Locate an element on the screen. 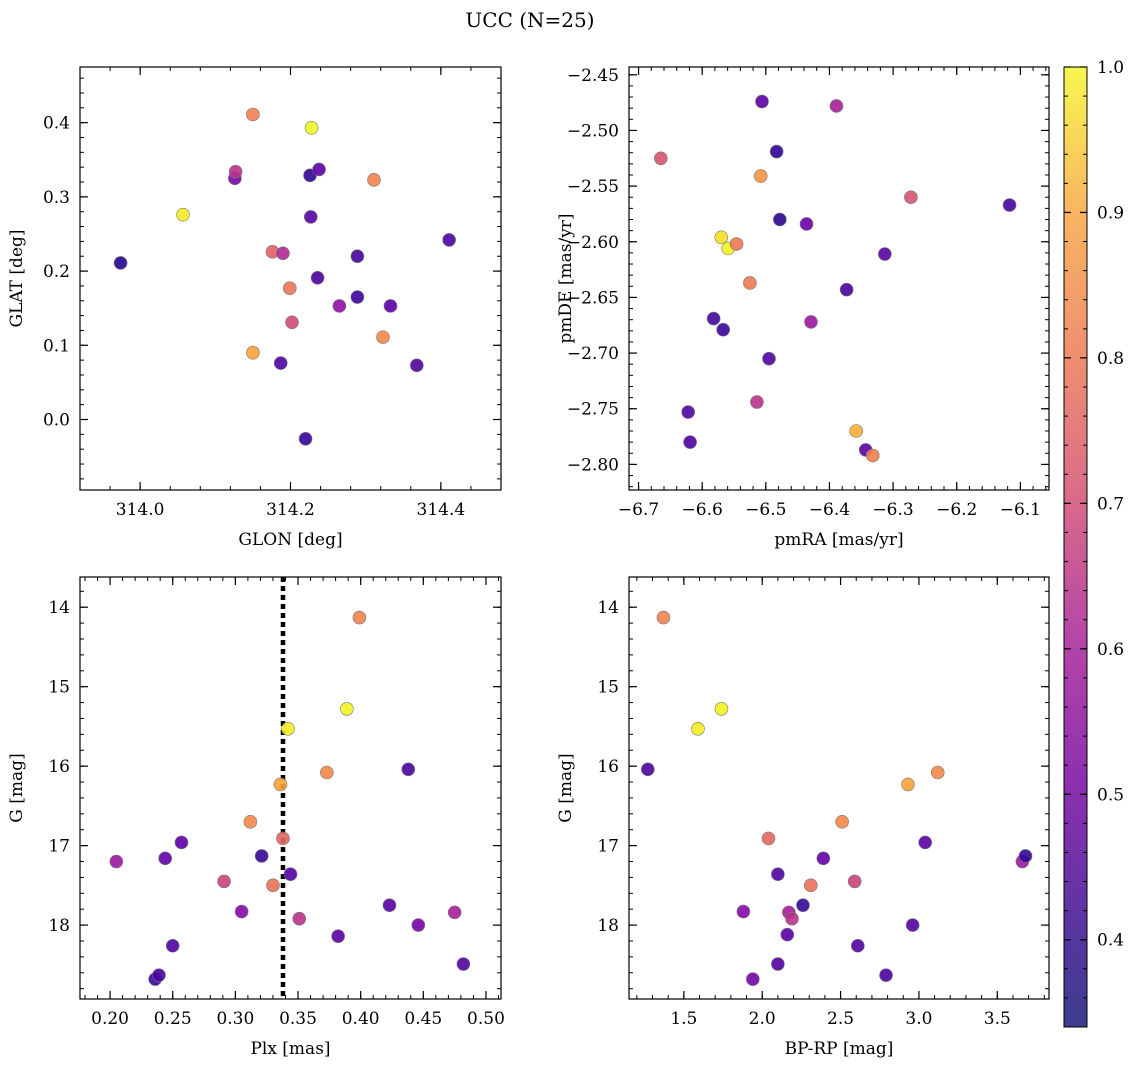  x-tick-label: −6.2 is located at coordinates (956, 510).